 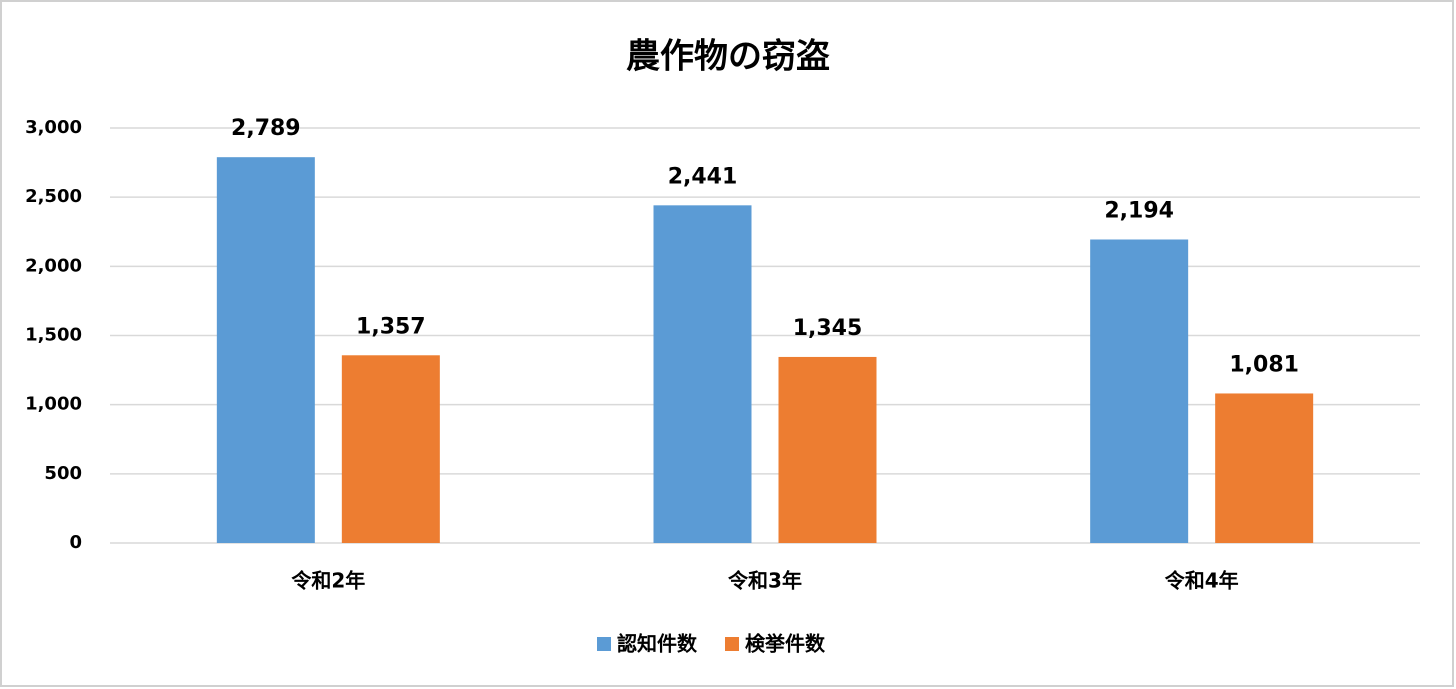 What do you see at coordinates (785, 644) in the screenshot?
I see `legend-label: 検挙件数` at bounding box center [785, 644].